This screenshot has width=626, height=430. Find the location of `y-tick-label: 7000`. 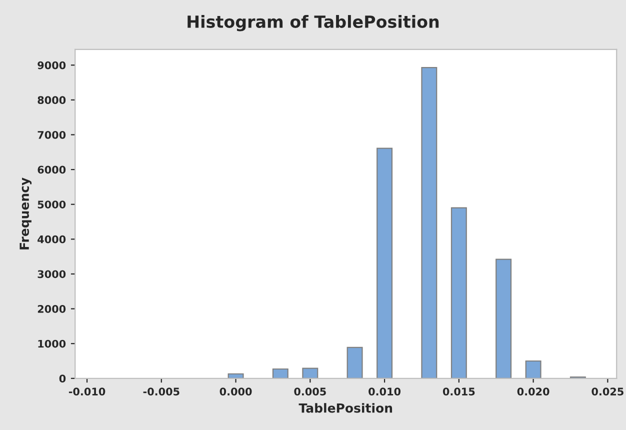

y-tick-label: 7000 is located at coordinates (52, 134).